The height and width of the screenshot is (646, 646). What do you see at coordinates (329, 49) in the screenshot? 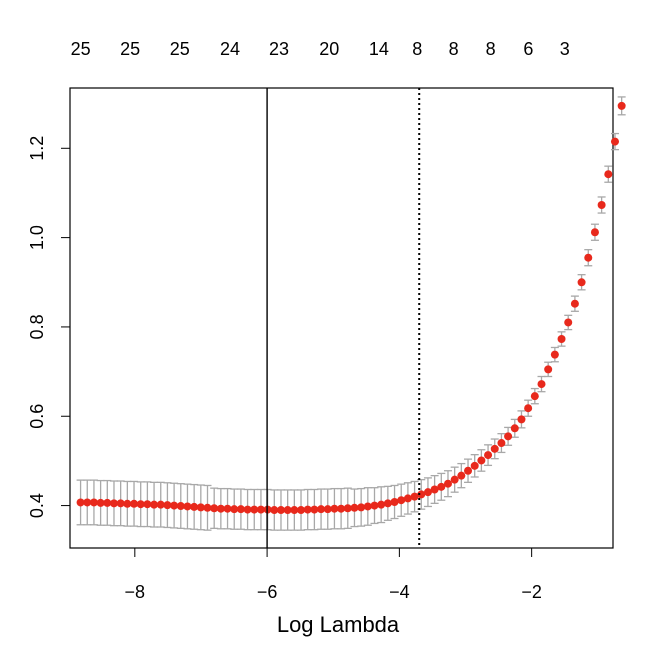
I see `top-axis-label: 20` at bounding box center [329, 49].